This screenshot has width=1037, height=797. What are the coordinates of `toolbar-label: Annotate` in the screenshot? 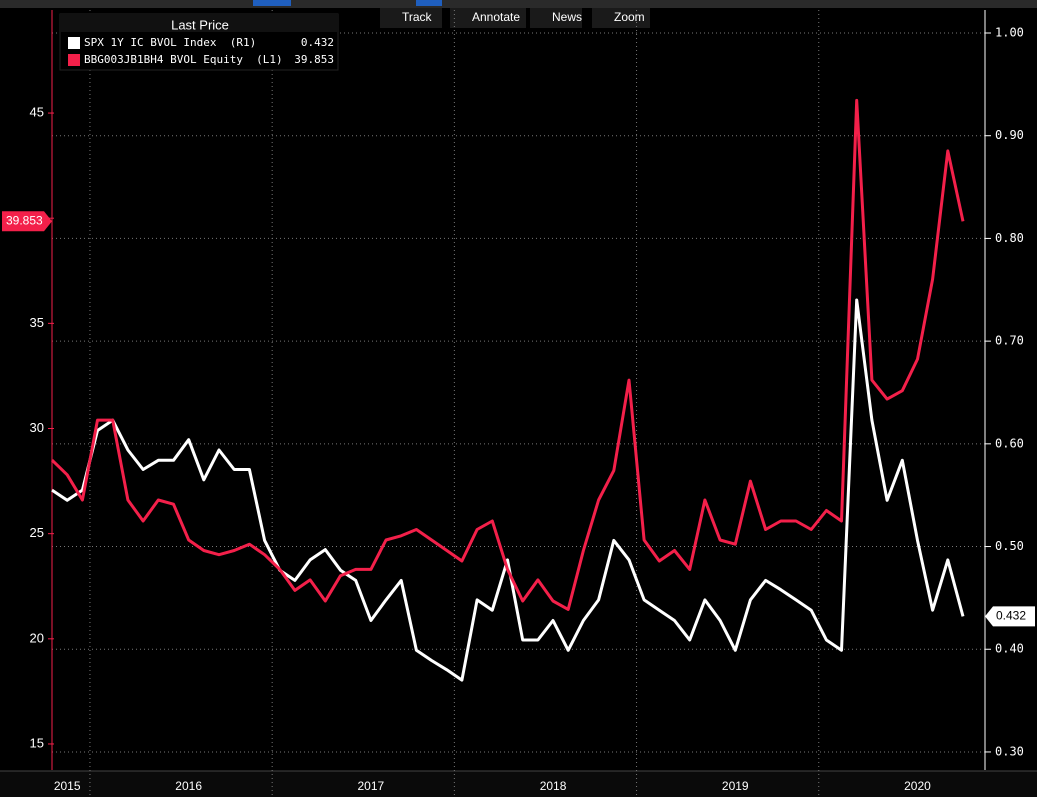 It's located at (496, 17).